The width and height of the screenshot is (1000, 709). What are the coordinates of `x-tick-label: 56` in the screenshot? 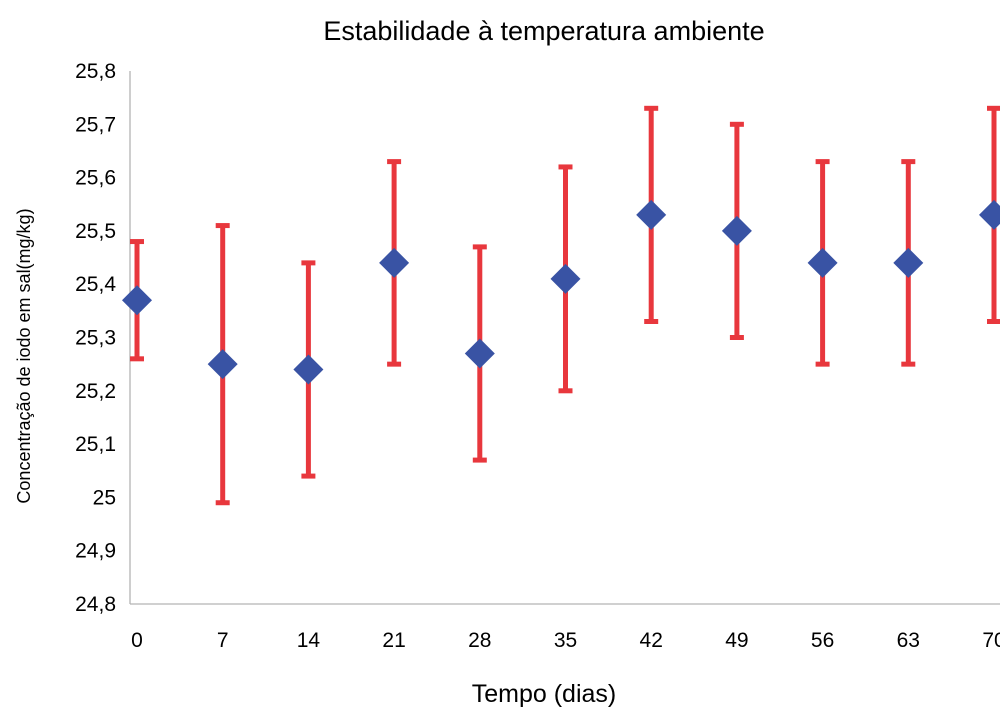 It's located at (822, 640).